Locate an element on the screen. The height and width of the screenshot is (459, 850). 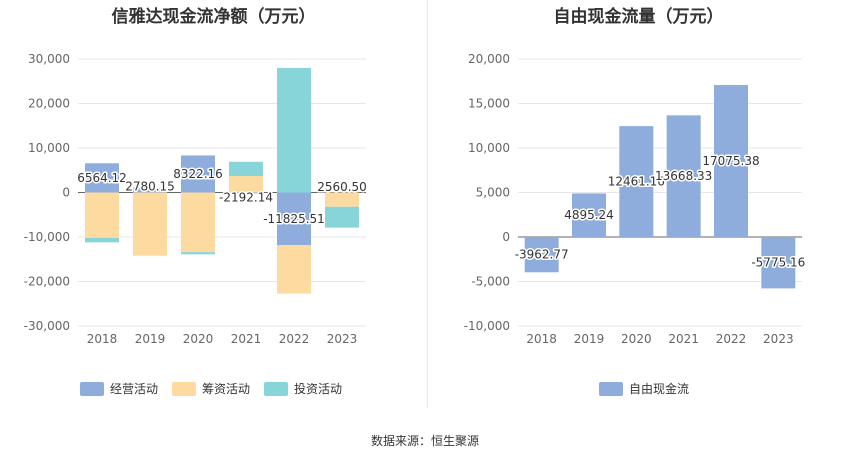
data-label: 2780.15 is located at coordinates (150, 186).